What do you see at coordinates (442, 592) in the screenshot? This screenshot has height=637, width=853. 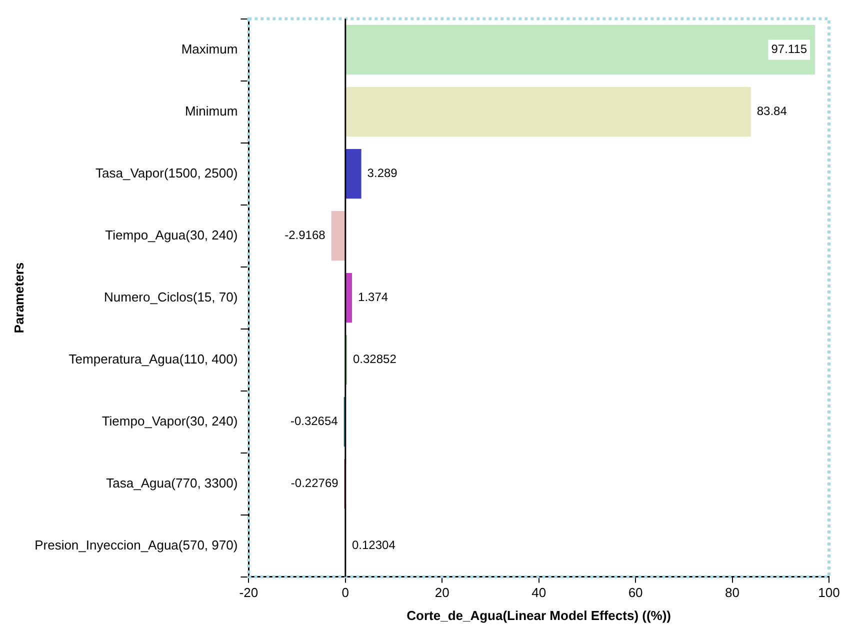 I see `x-tick-label: 20` at bounding box center [442, 592].